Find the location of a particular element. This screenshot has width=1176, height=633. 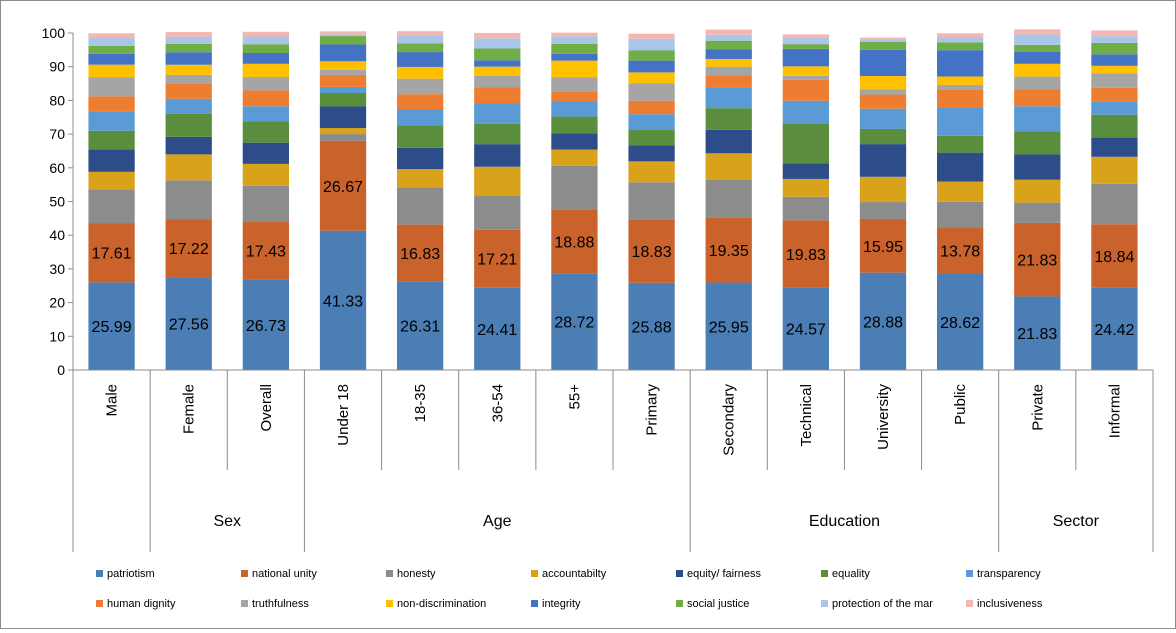

axes: 0 10 20 30 40 50 60 70 80 90 100 is located at coordinates (58, 201).